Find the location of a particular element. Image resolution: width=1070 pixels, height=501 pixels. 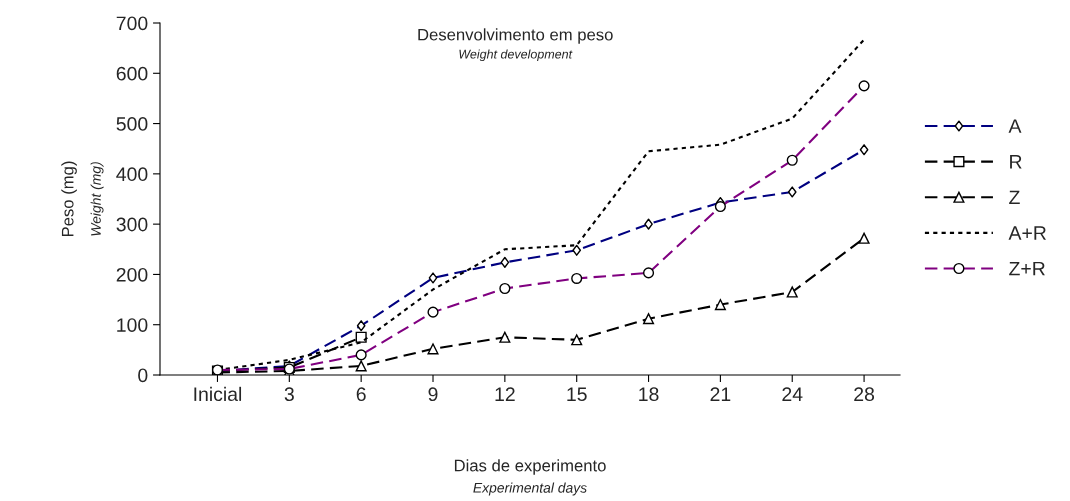

x-tick-label: 21 is located at coordinates (720, 394).